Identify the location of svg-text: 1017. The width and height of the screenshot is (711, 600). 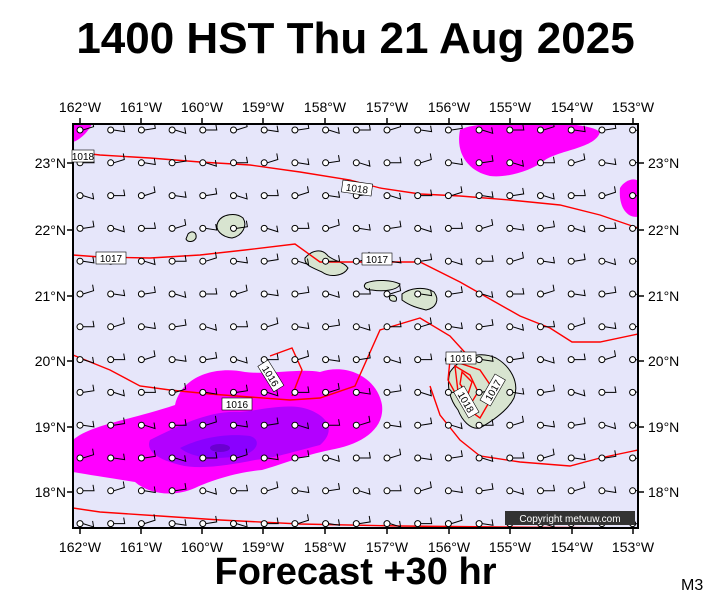
(111, 259).